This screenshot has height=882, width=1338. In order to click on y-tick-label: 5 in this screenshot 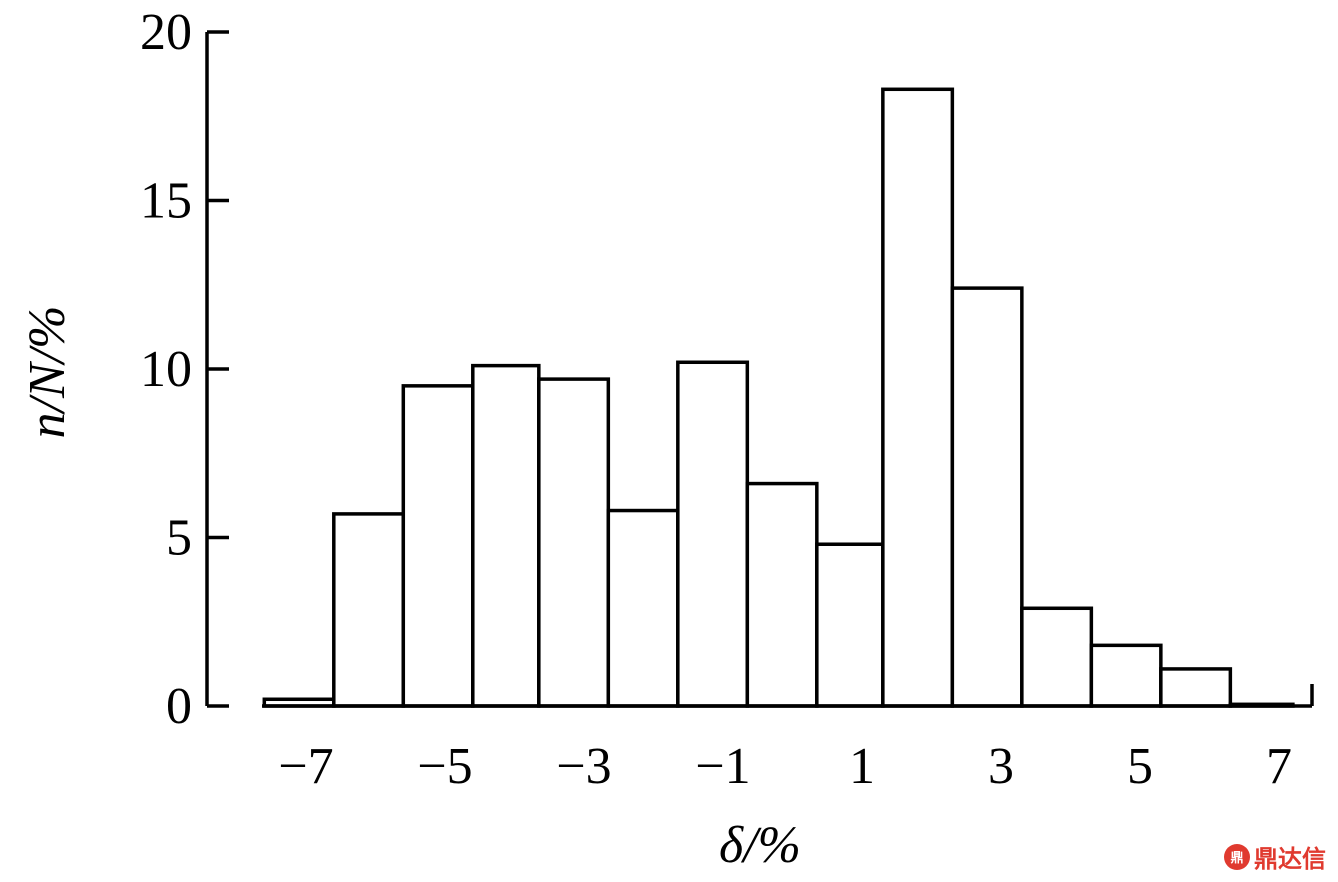, I will do `click(179, 538)`.